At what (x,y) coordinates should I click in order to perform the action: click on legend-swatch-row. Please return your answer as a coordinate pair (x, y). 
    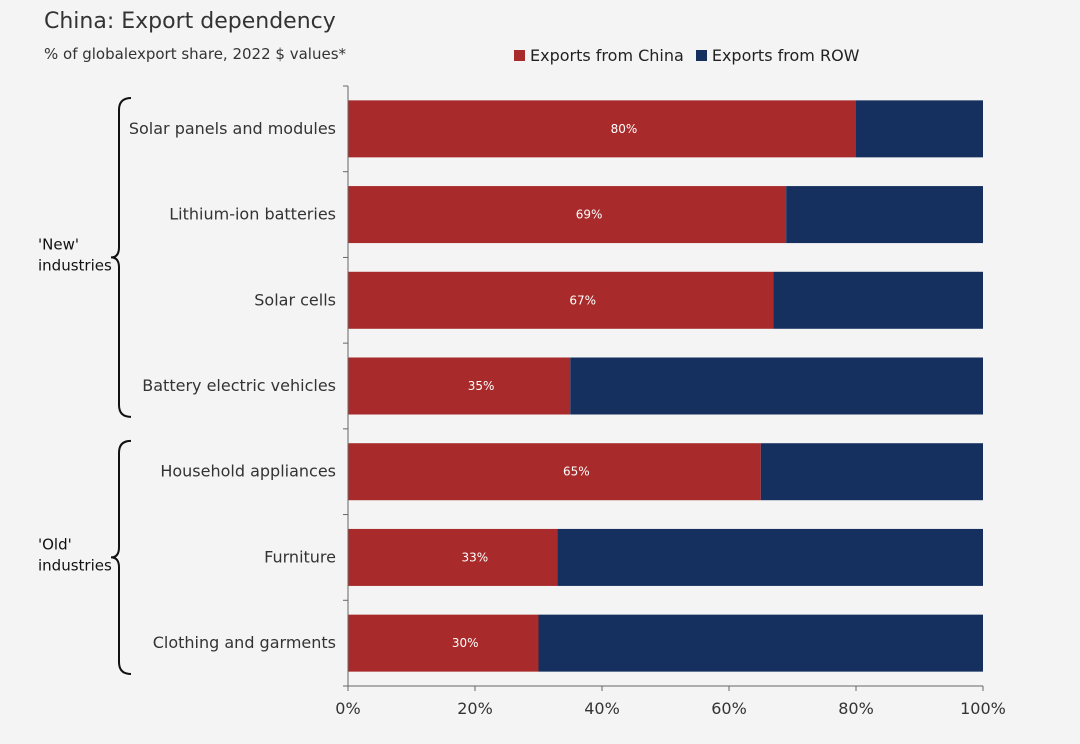
    Looking at the image, I should click on (701, 55).